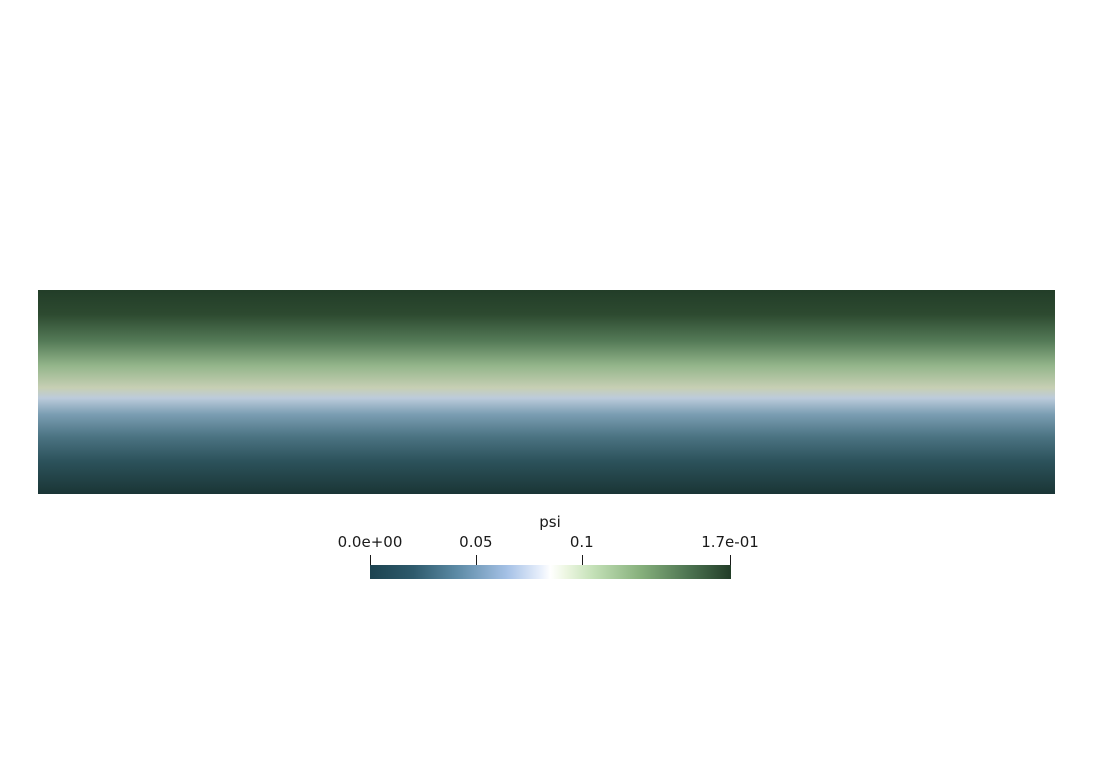  What do you see at coordinates (550, 572) in the screenshot?
I see `colorbar` at bounding box center [550, 572].